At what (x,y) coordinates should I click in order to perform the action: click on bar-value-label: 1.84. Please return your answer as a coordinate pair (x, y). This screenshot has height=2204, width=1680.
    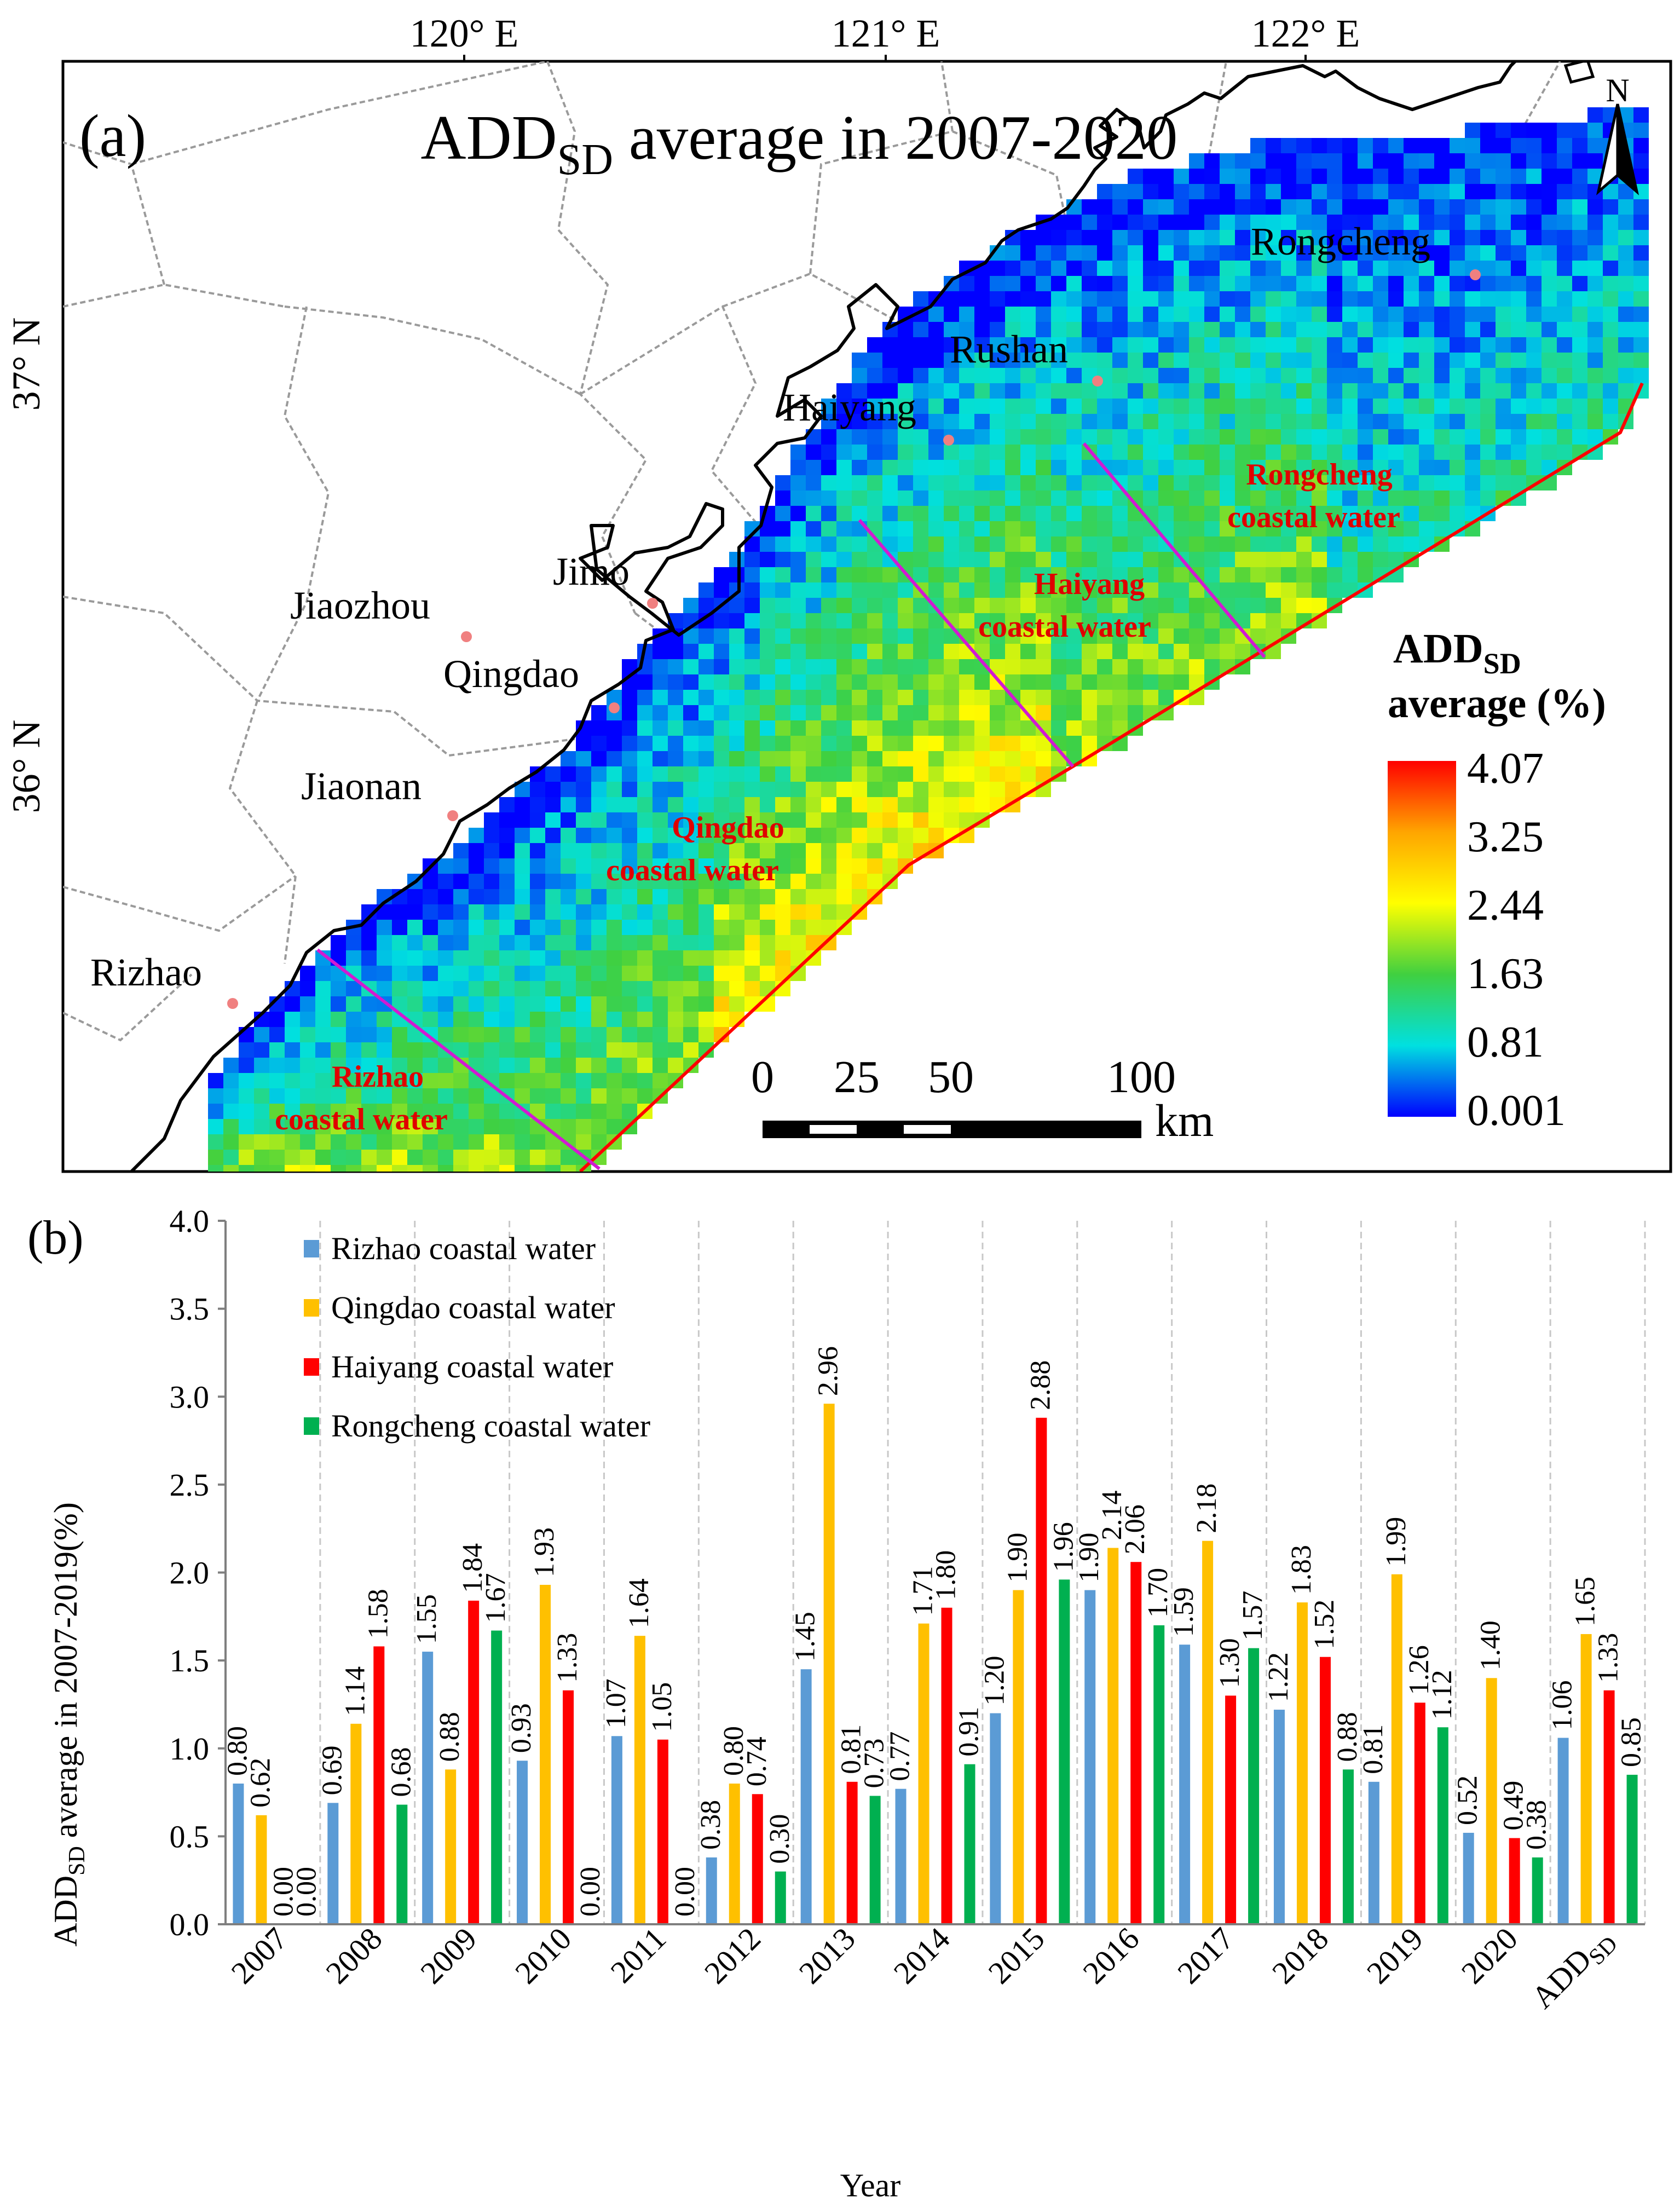
    Looking at the image, I should click on (472, 1568).